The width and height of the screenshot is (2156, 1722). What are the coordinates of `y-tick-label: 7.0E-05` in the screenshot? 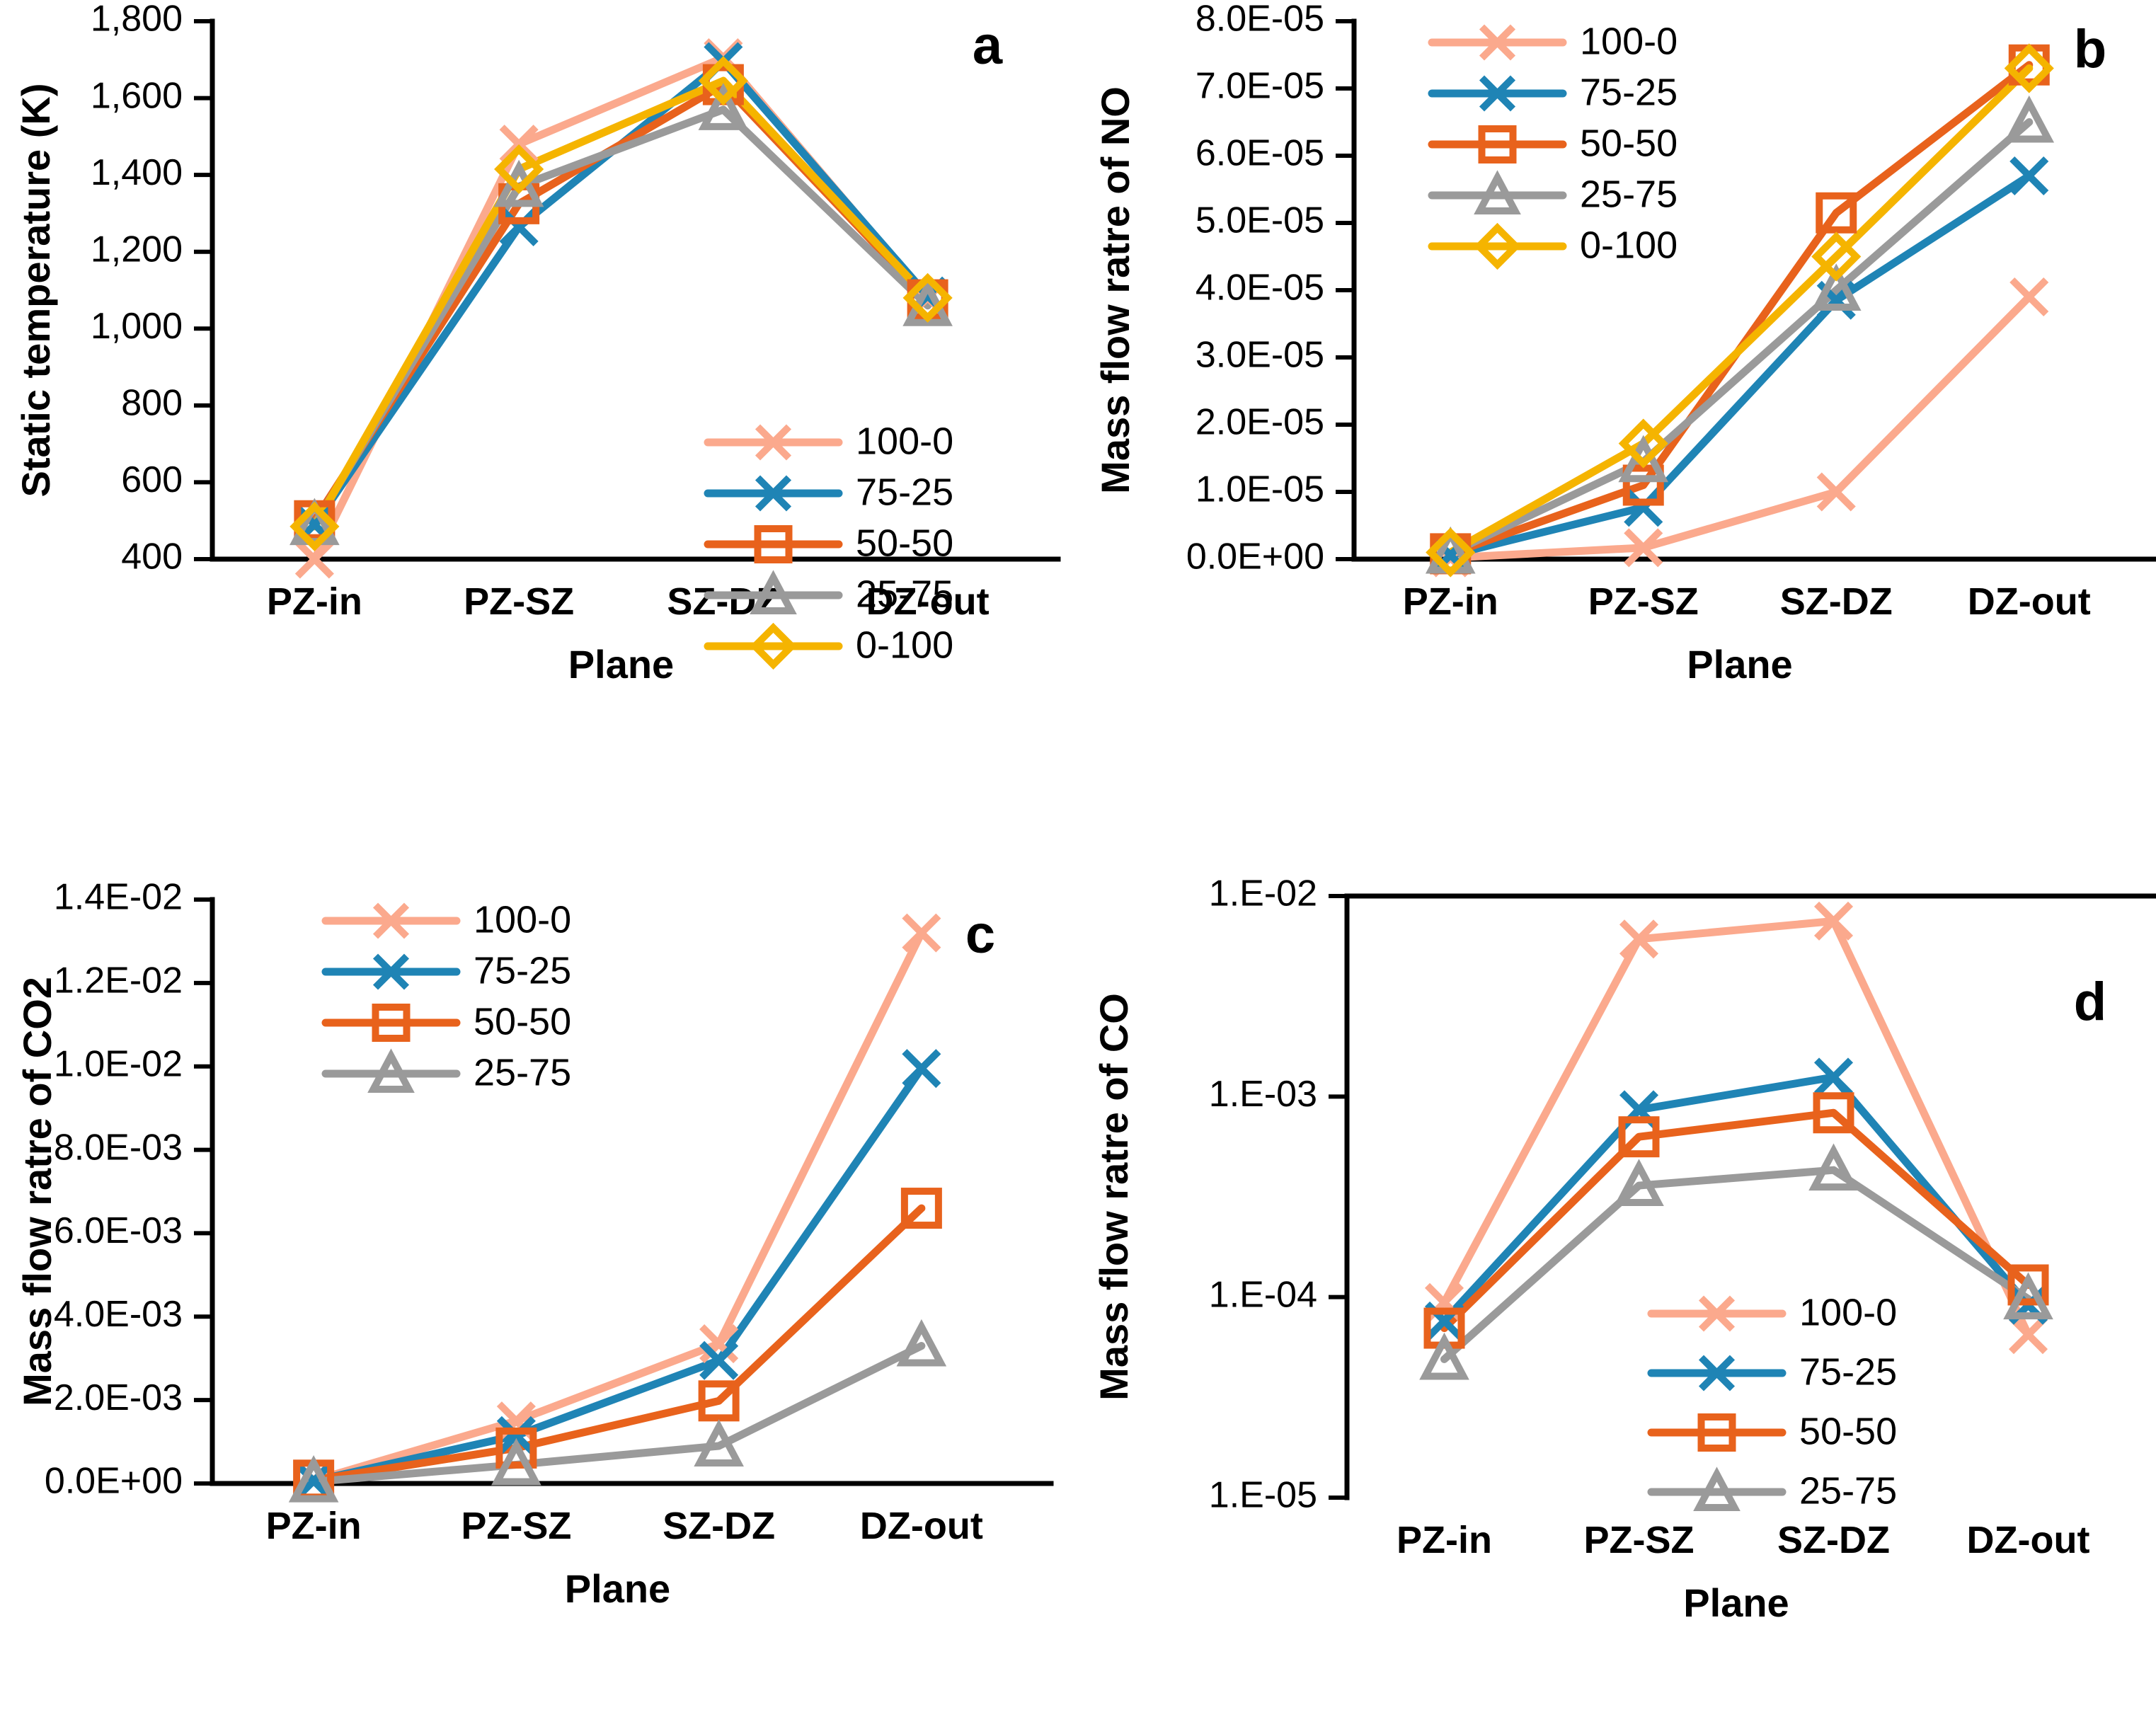 It's located at (1259, 87).